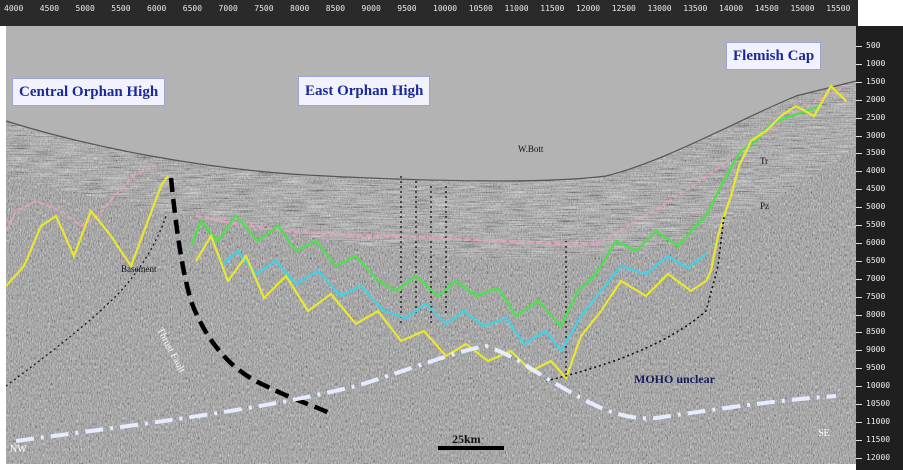 This screenshot has height=470, width=903. I want to click on axis-label: 2000, so click(876, 99).